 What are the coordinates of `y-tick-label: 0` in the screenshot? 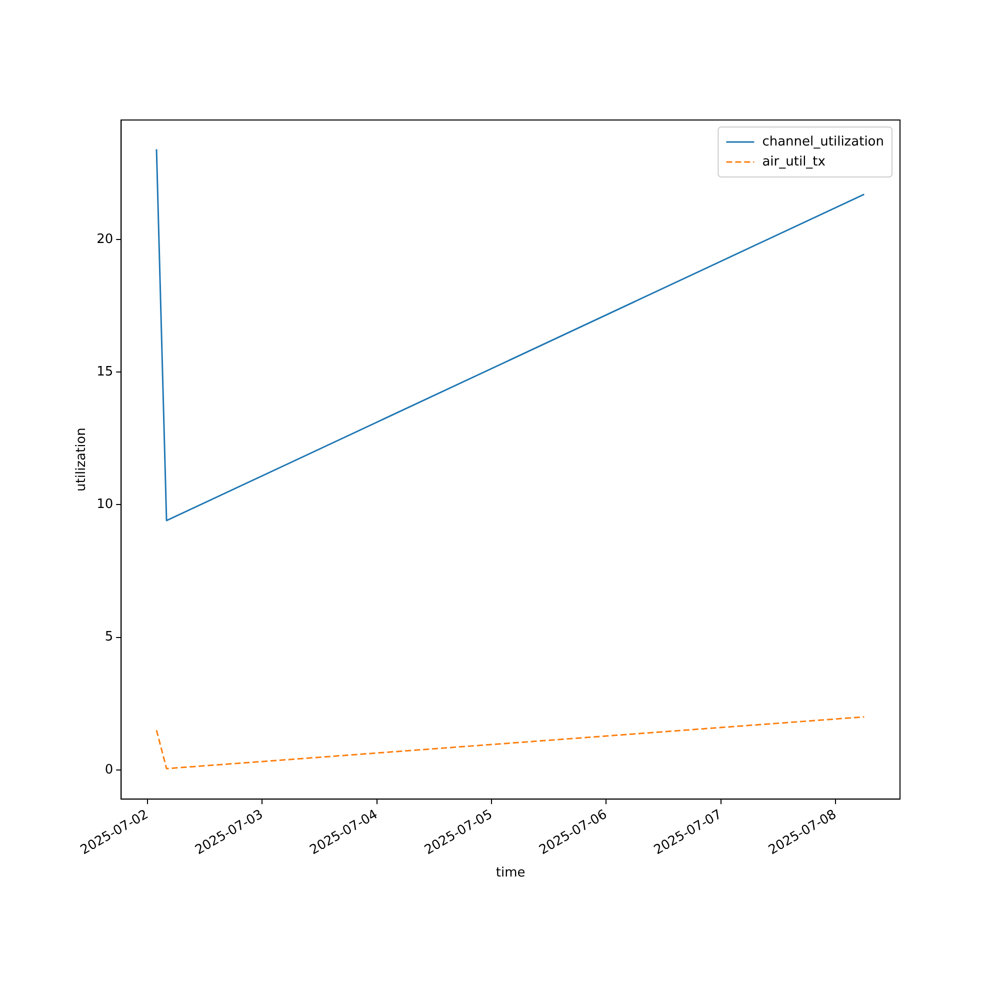 It's located at (109, 770).